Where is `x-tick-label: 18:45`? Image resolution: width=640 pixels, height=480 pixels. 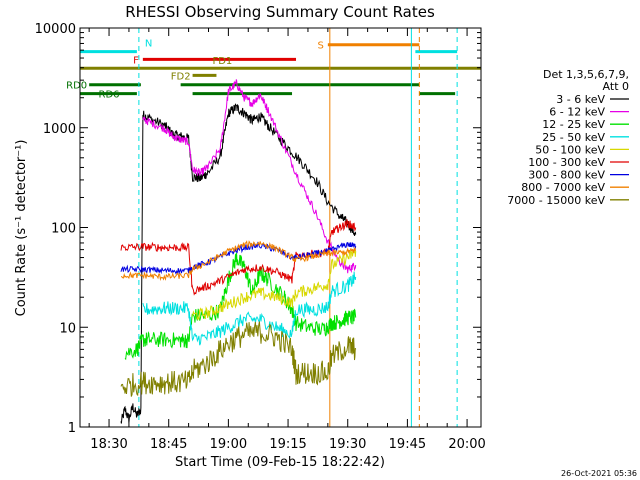 x-tick-label: 18:45 is located at coordinates (168, 444).